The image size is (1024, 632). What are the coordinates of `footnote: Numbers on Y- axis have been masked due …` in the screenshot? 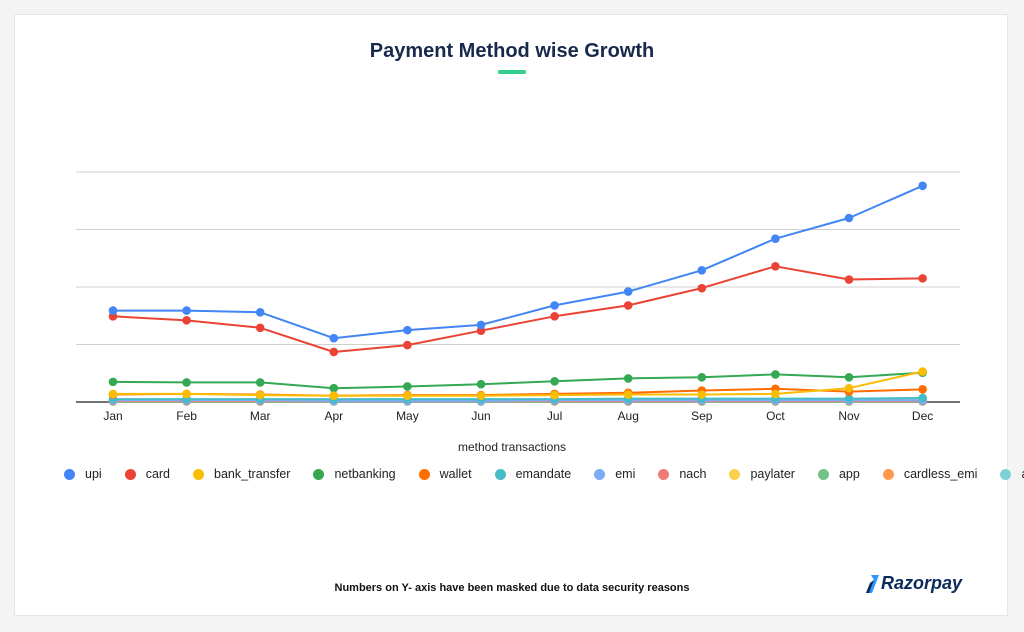 It's located at (512, 588).